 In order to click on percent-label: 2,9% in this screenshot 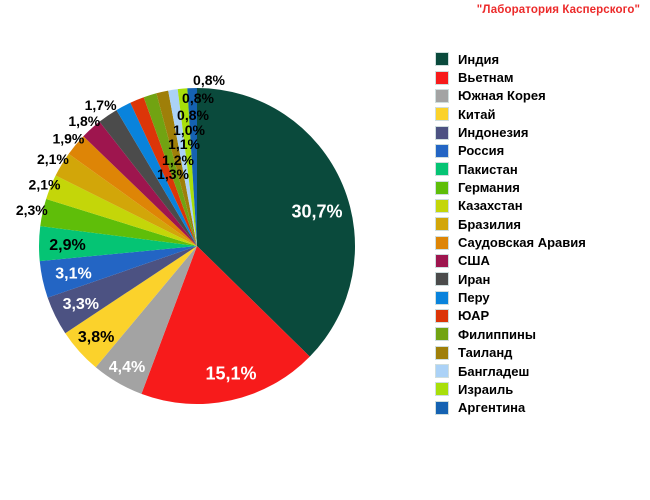, I will do `click(67, 245)`.